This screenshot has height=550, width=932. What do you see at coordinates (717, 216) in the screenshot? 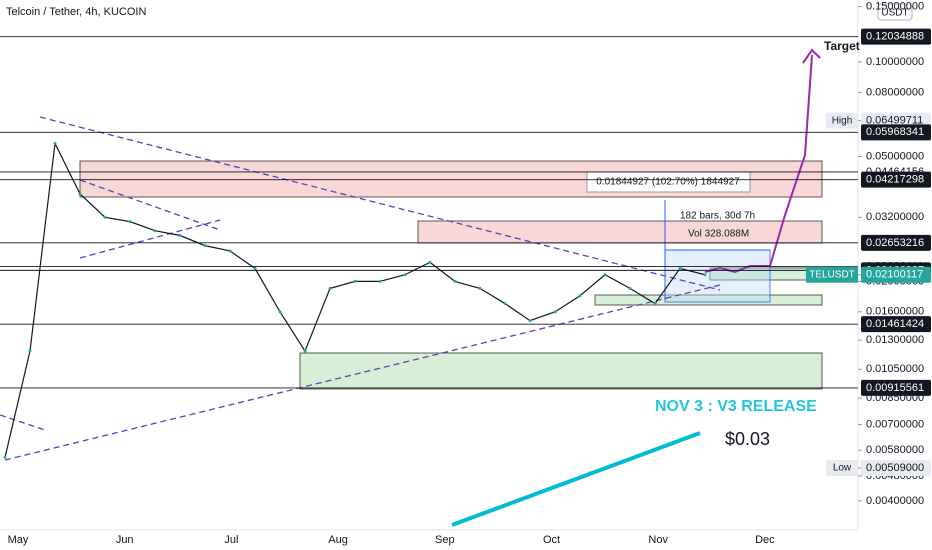
I see `bars-label: 182 bars, 30d 7h` at bounding box center [717, 216].